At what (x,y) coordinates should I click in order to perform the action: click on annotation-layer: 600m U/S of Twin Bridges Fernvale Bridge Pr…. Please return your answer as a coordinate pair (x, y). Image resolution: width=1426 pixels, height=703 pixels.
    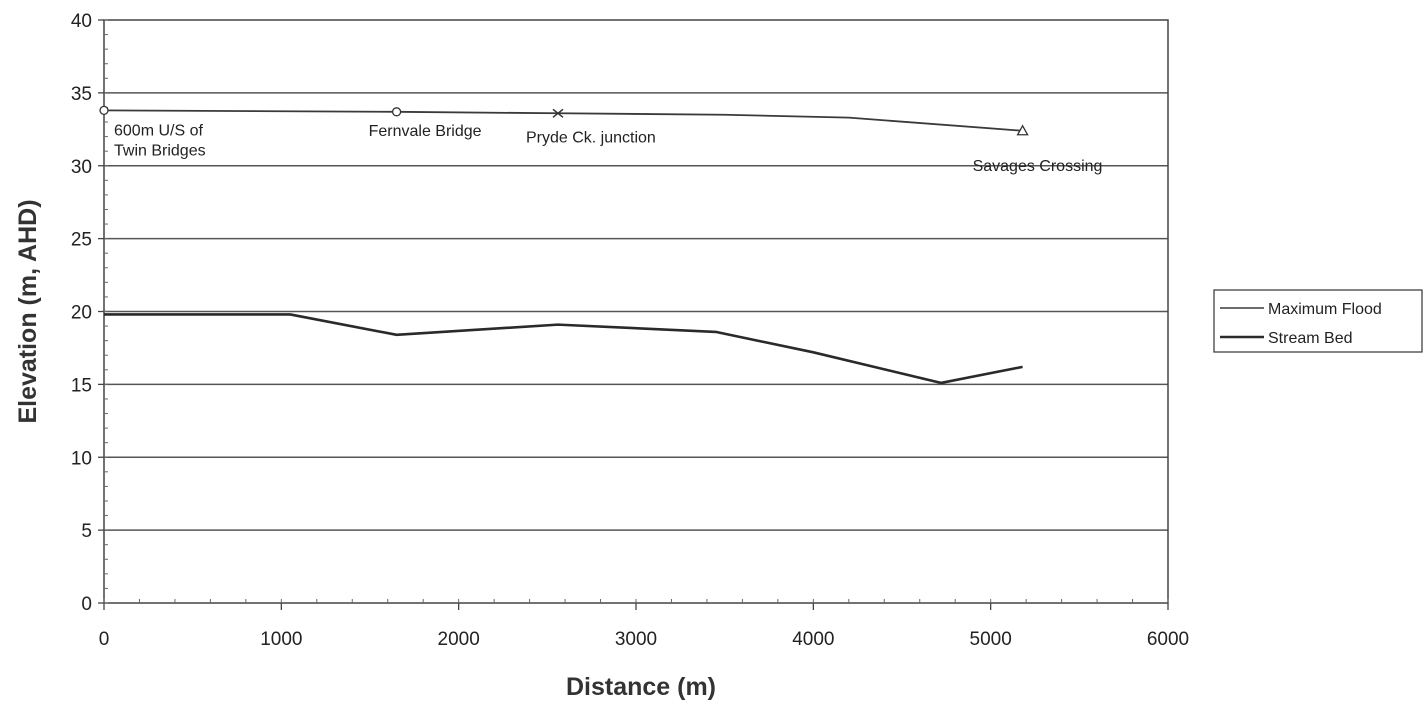
    Looking at the image, I should click on (601, 140).